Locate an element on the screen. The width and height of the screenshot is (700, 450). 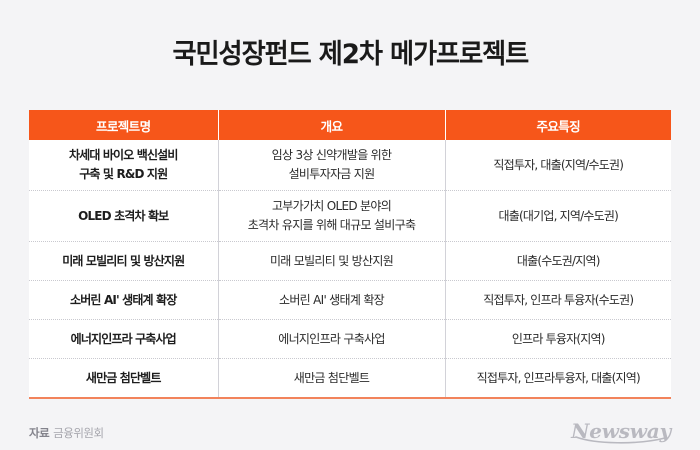
table-row: 미래 모빌리티 및 방산지원 미래 모빌리티 및 방산지원 대출(수도권/지역) is located at coordinates (350, 261).